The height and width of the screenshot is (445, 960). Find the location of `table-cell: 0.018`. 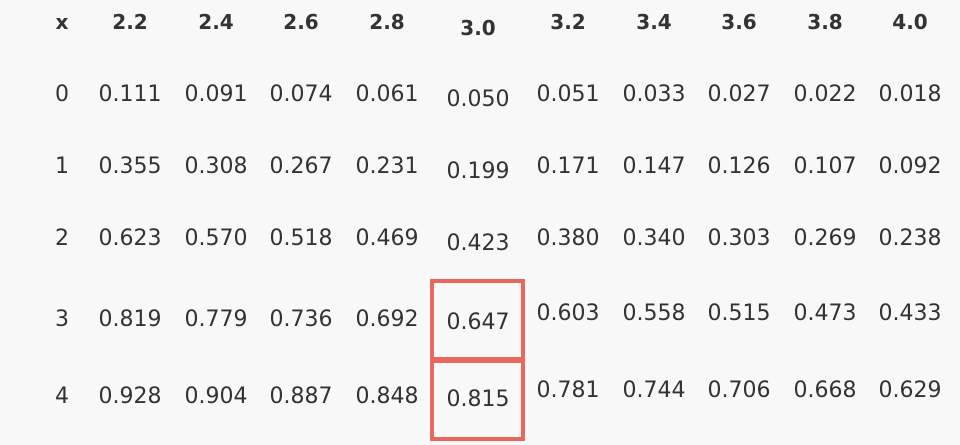

table-cell: 0.018 is located at coordinates (910, 94).